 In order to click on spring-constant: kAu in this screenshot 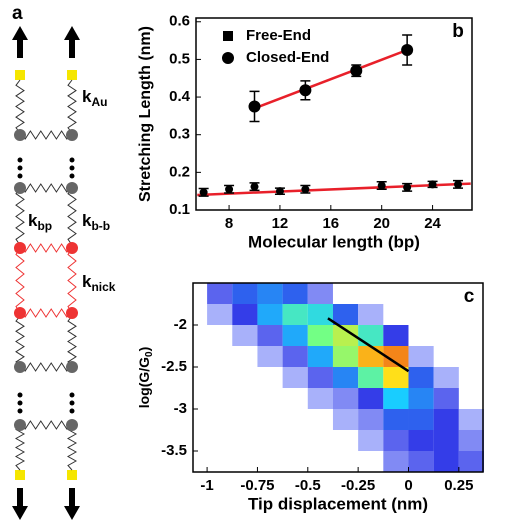, I will do `click(94, 98)`.